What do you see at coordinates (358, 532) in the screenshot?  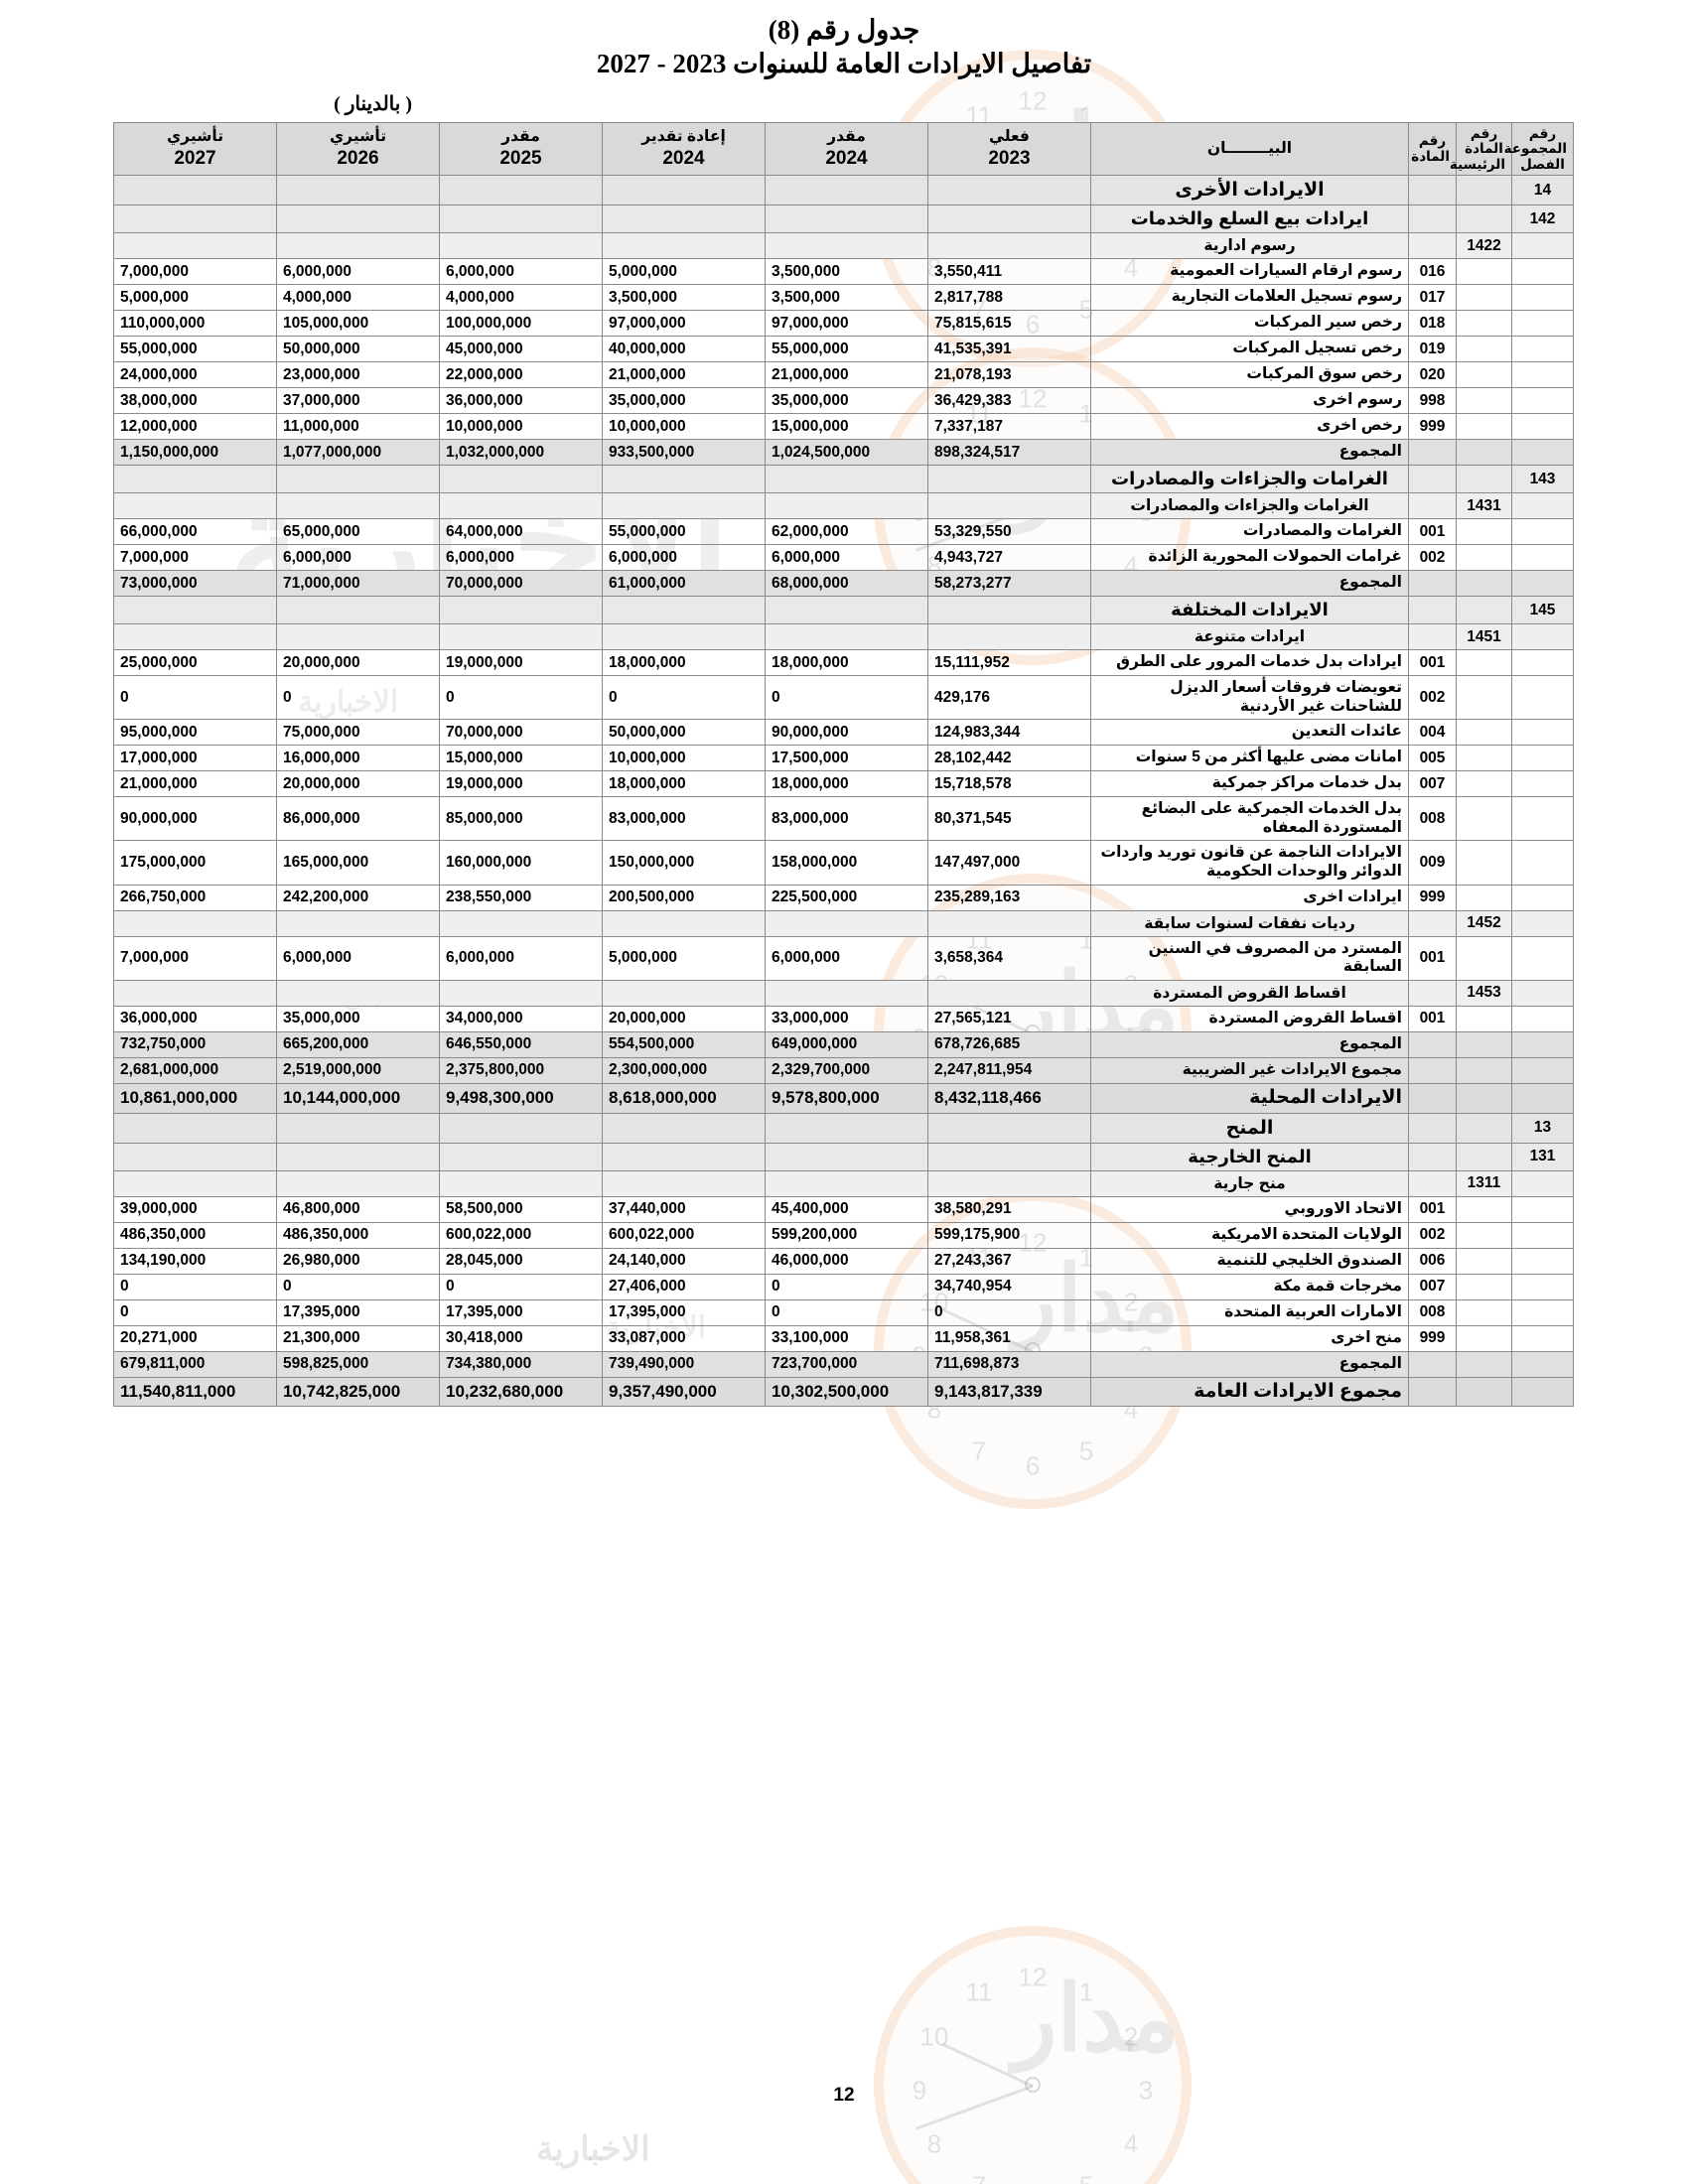 I see `cell-value: 65,000,000` at bounding box center [358, 532].